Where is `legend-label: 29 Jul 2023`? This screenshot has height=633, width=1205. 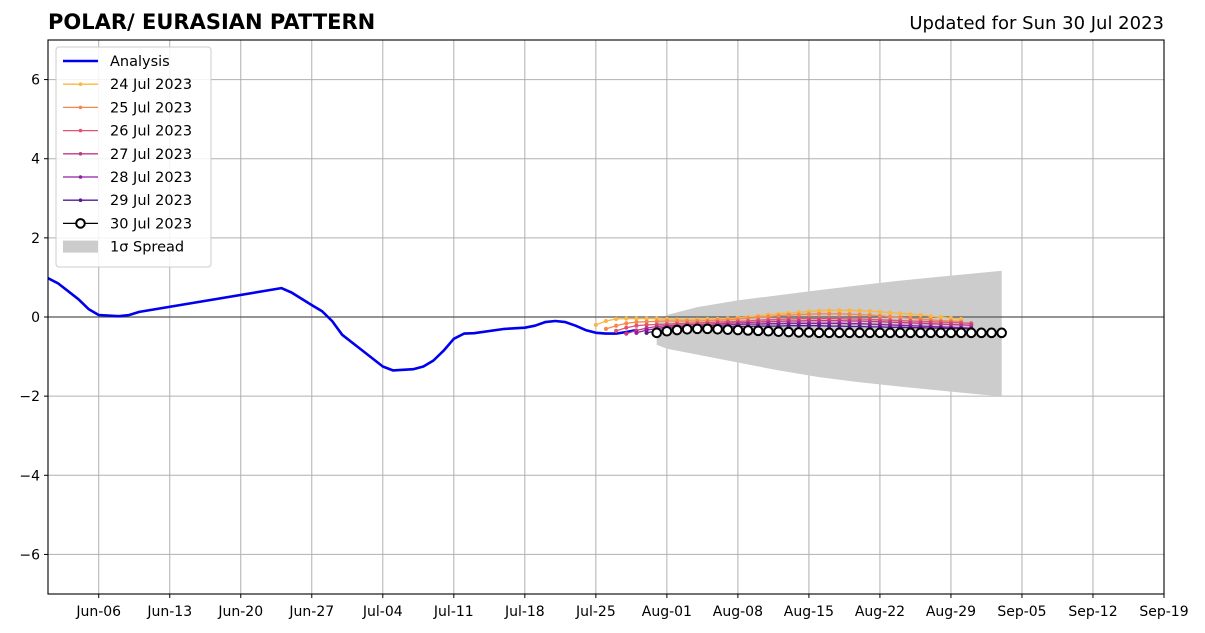
legend-label: 29 Jul 2023 is located at coordinates (151, 201).